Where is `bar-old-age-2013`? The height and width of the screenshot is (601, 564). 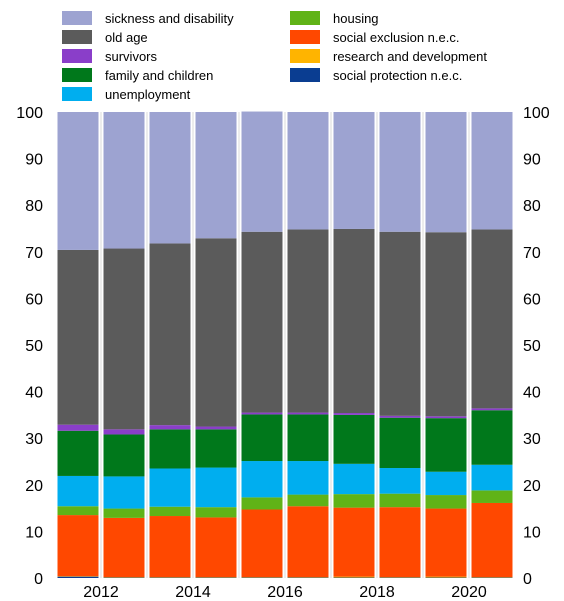 bar-old-age-2013 is located at coordinates (170, 334).